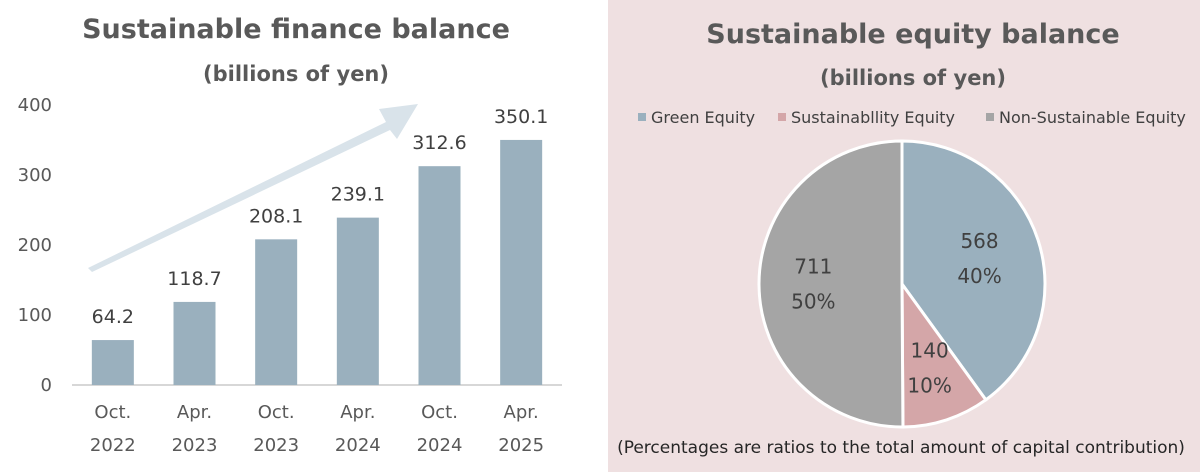  I want to click on pie-percent-label: 50%, so click(813, 301).